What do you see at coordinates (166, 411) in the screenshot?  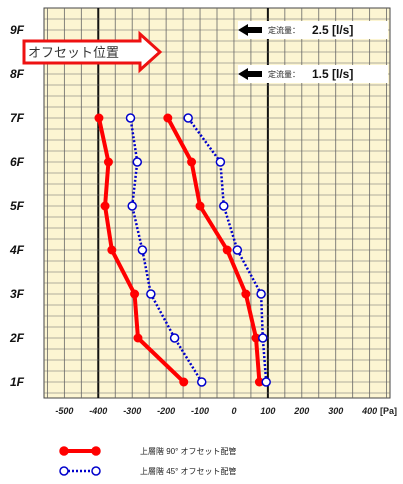 I see `x-tick-label: -200` at bounding box center [166, 411].